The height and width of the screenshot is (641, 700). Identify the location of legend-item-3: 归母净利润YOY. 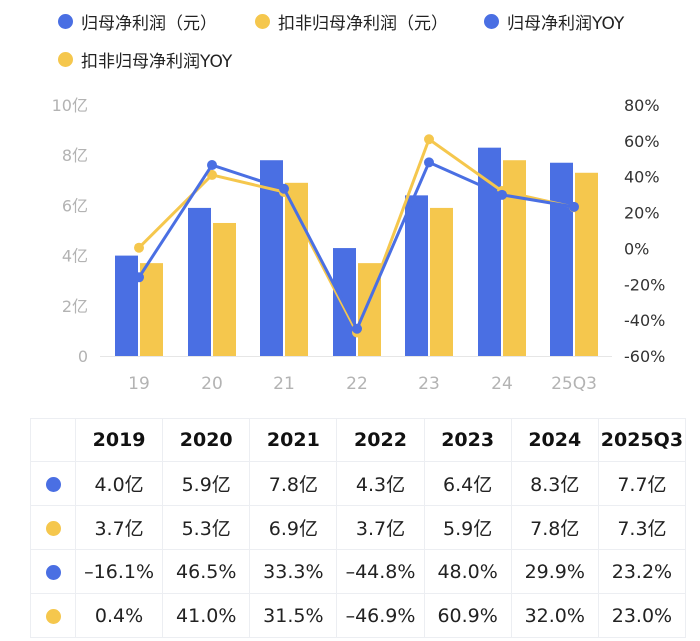
(554, 21).